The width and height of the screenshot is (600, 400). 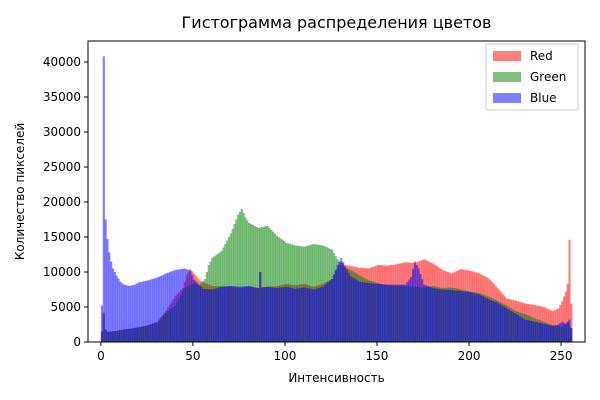 I want to click on y-tick-label: 20000, so click(x=62, y=202).